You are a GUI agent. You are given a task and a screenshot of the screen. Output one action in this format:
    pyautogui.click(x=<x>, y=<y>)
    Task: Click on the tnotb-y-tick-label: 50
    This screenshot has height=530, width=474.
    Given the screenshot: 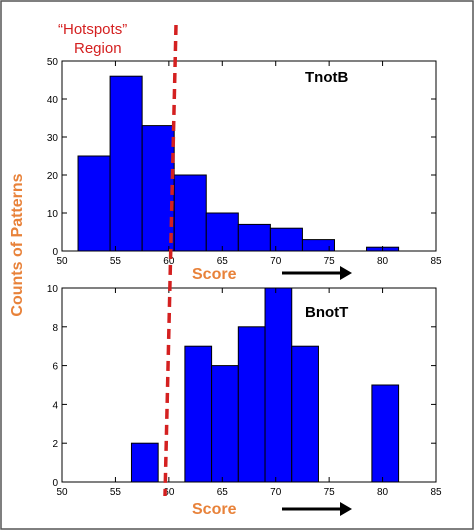 What is the action you would take?
    pyautogui.click(x=53, y=62)
    